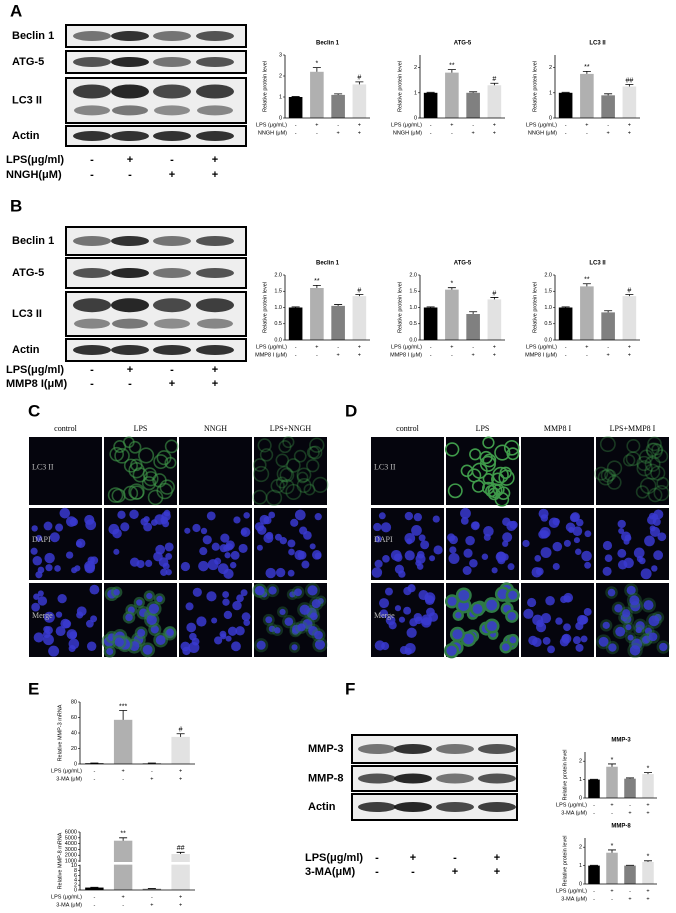 This screenshot has height=913, width=676. Describe the element at coordinates (123, 706) in the screenshot. I see `significance-label: ***` at that location.